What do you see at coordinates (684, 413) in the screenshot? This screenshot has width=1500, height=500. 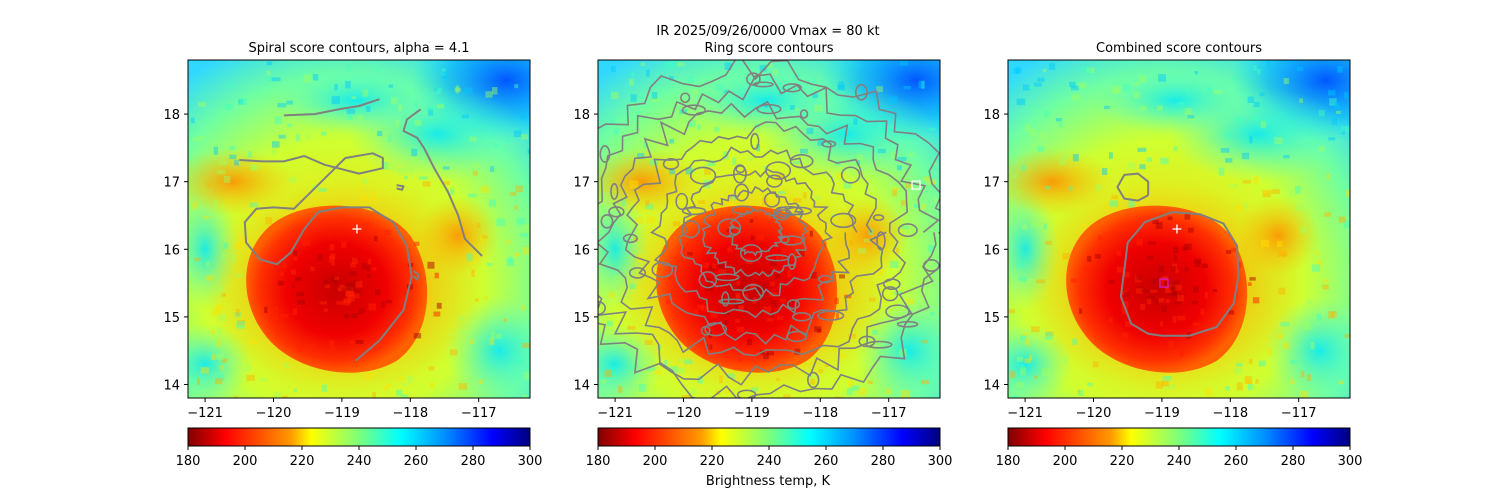 I see `x-tick-label: −120` at bounding box center [684, 413].